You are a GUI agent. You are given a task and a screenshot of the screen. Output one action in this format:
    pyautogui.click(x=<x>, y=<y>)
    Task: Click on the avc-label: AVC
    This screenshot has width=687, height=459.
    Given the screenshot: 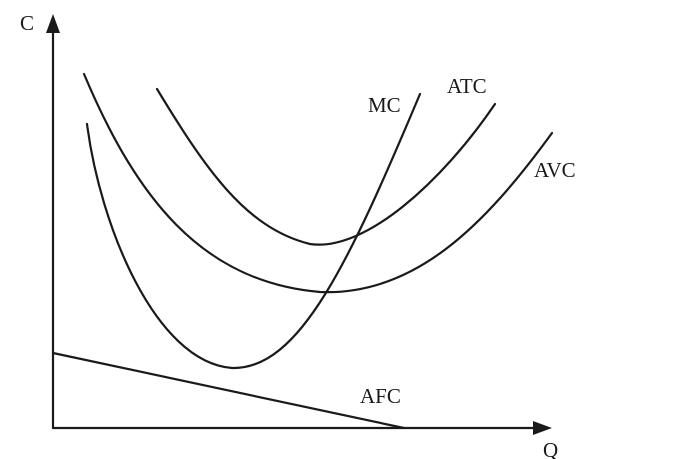 What is the action you would take?
    pyautogui.click(x=555, y=170)
    